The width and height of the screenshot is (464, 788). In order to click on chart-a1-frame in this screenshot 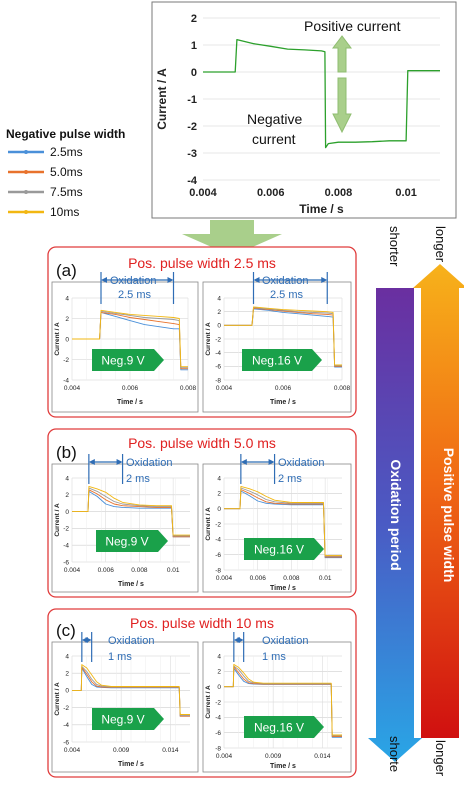, I will do `click(125, 347)`.